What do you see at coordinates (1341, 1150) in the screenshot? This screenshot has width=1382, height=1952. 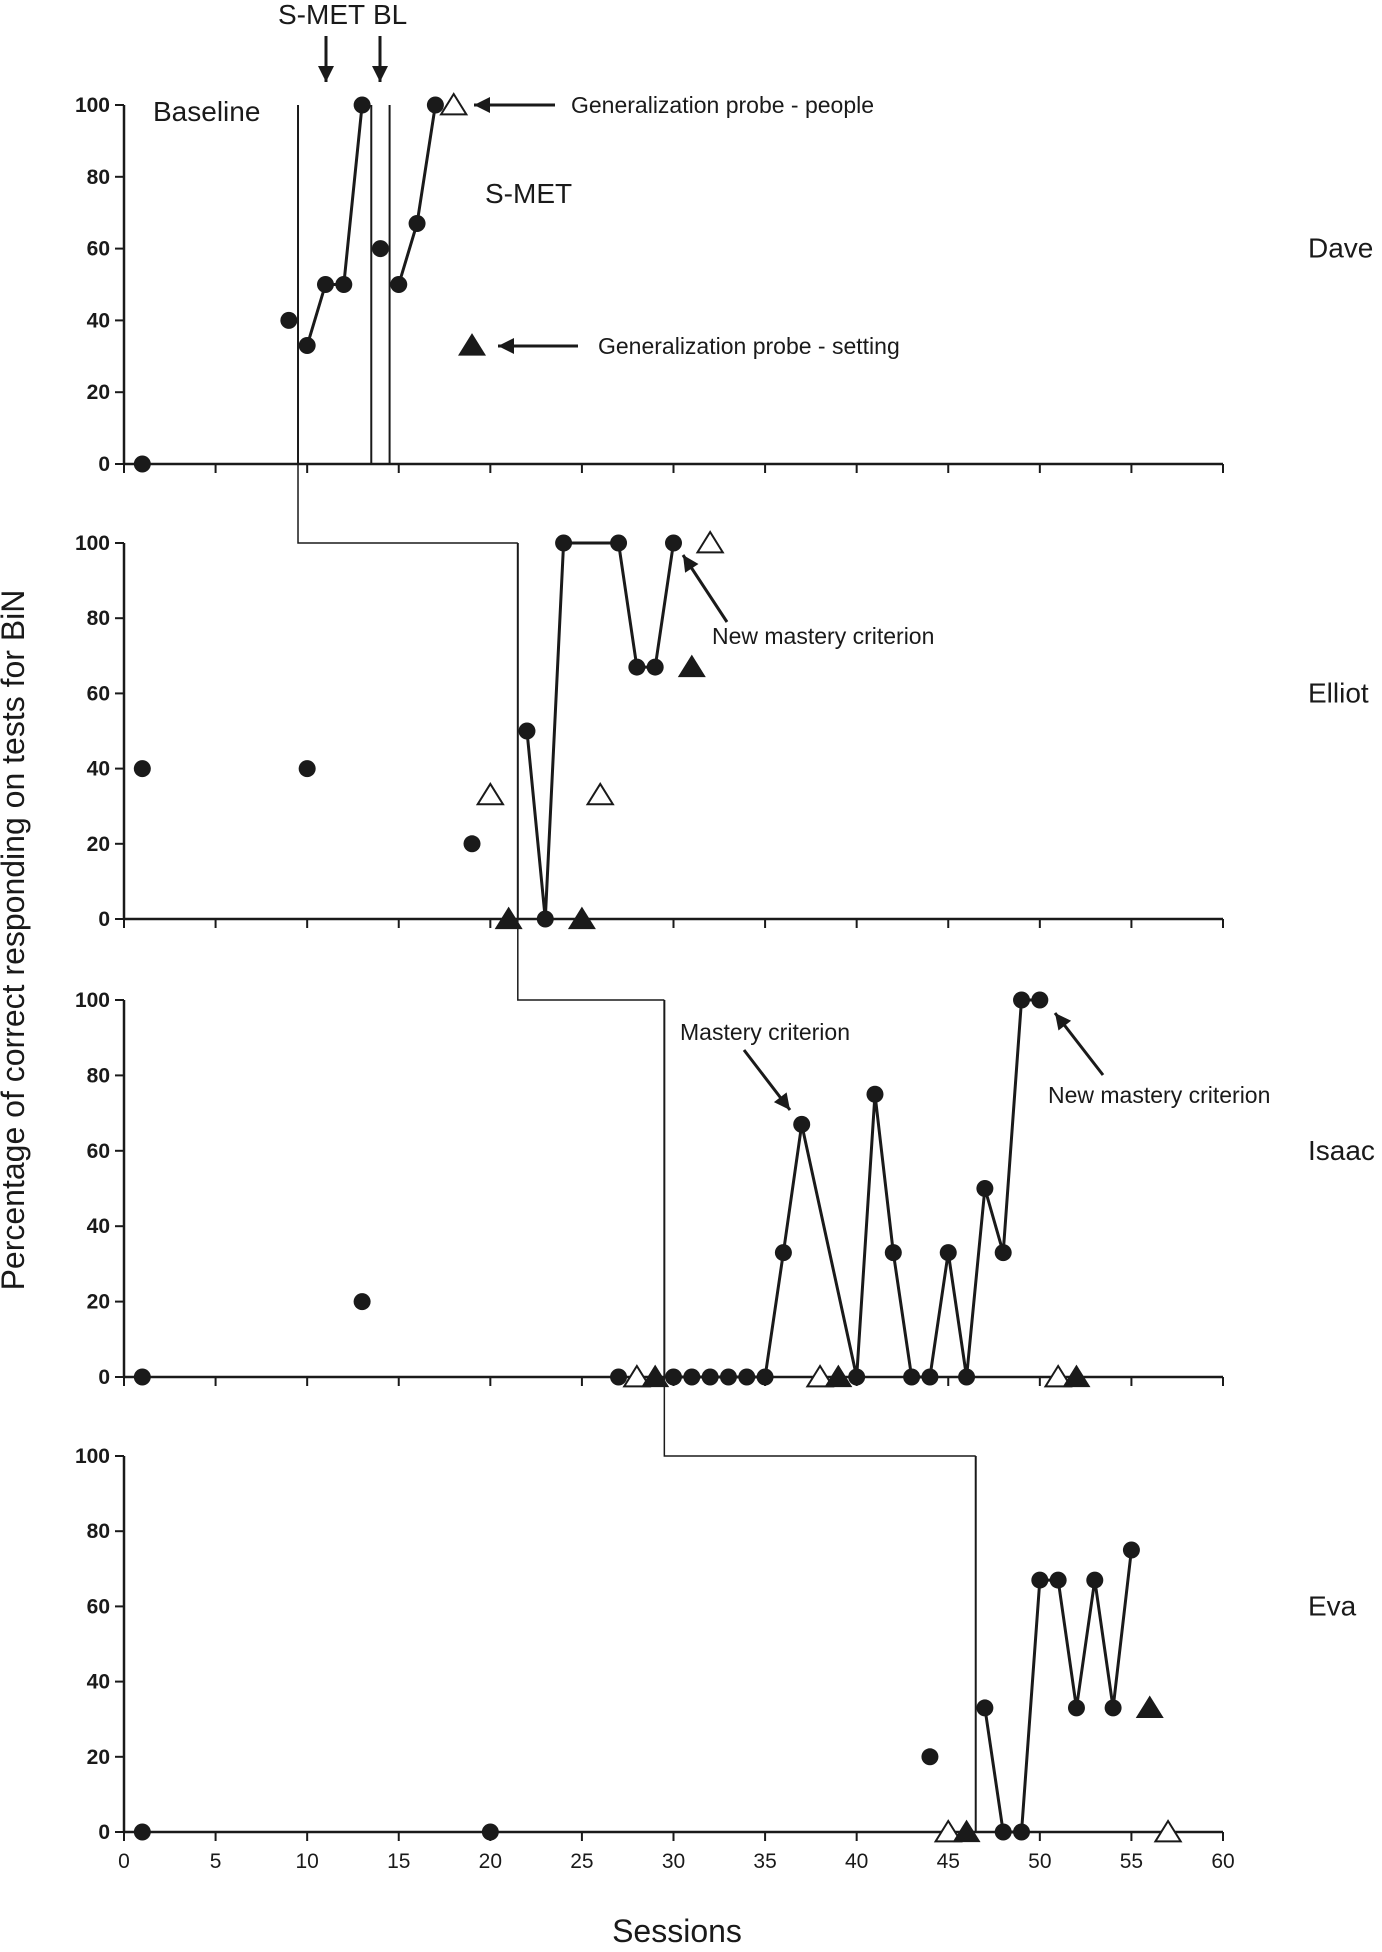 I see `participant-label-isaac: Isaac` at bounding box center [1341, 1150].